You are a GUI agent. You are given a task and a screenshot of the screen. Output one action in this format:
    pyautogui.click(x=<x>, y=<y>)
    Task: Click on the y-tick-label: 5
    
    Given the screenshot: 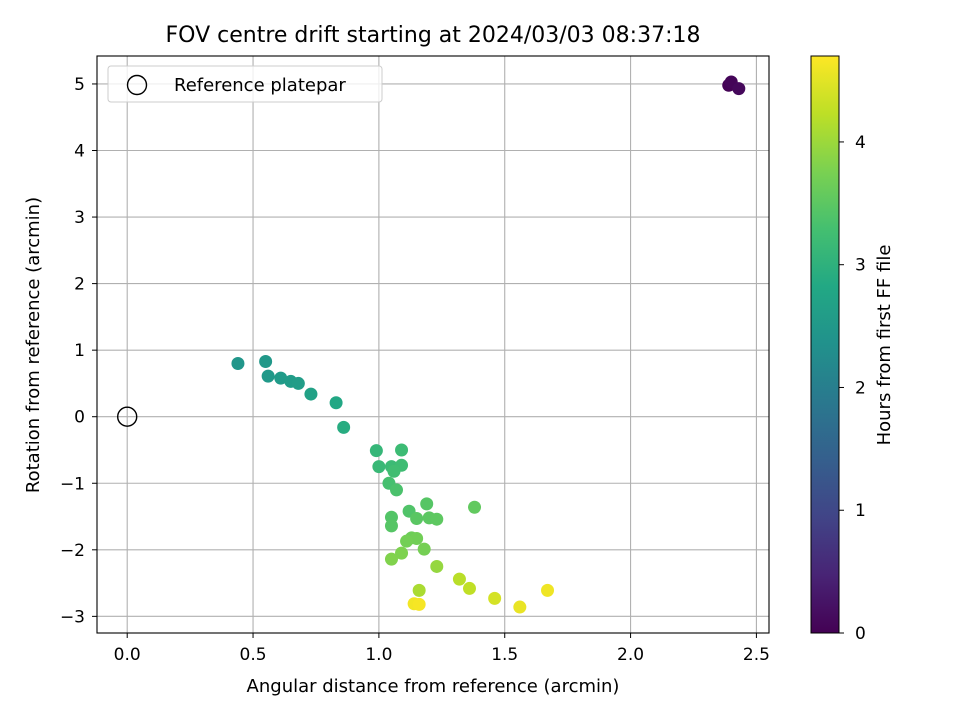 What is the action you would take?
    pyautogui.click(x=79, y=85)
    